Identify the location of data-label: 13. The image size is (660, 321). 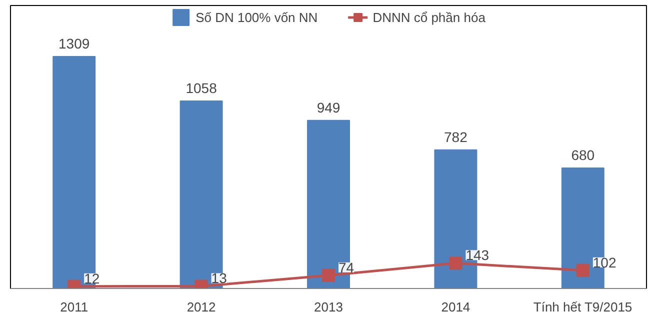
(219, 278).